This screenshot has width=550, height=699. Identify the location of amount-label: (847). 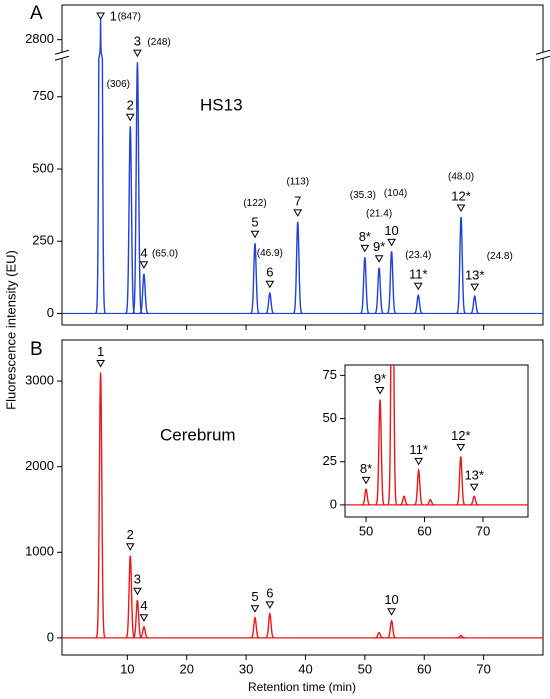
(129, 17).